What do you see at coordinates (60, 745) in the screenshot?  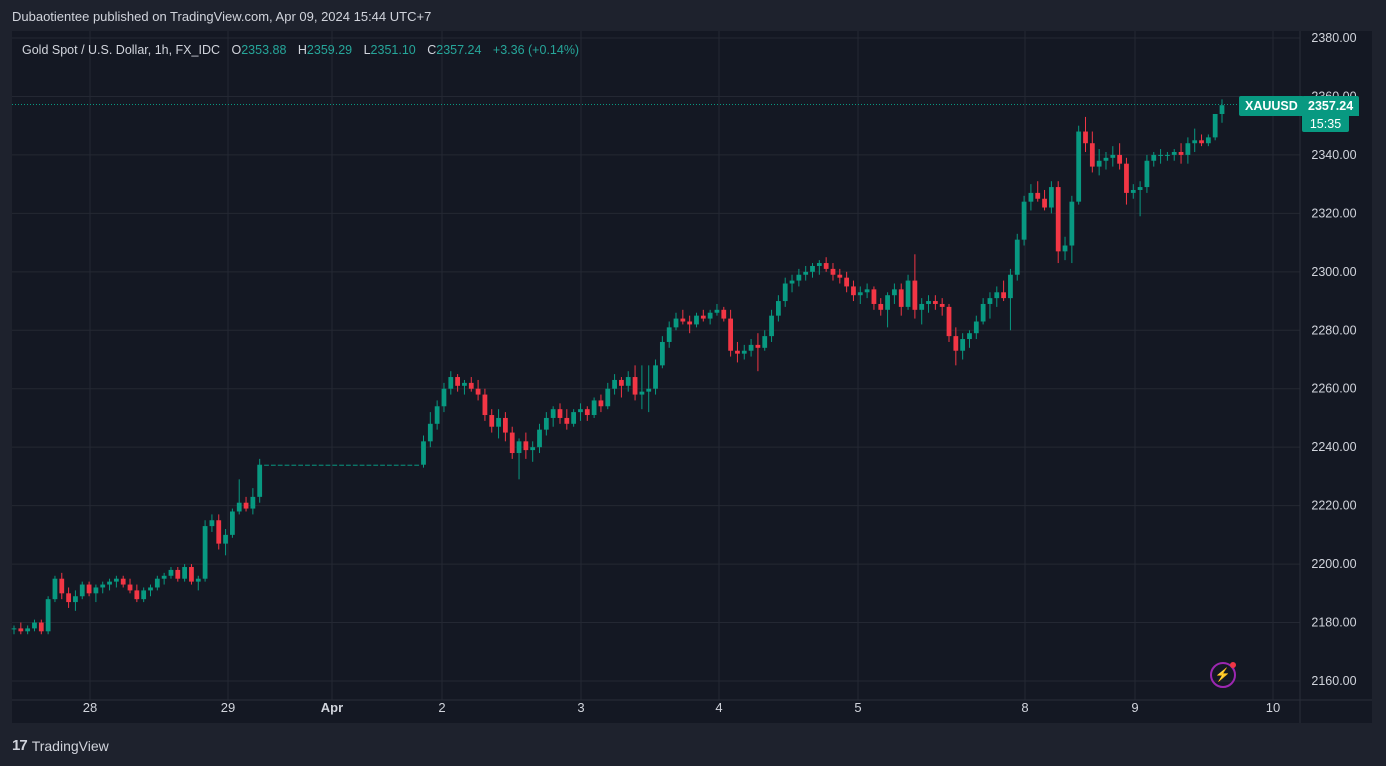 I see `footer-brand: 17 TradingView` at bounding box center [60, 745].